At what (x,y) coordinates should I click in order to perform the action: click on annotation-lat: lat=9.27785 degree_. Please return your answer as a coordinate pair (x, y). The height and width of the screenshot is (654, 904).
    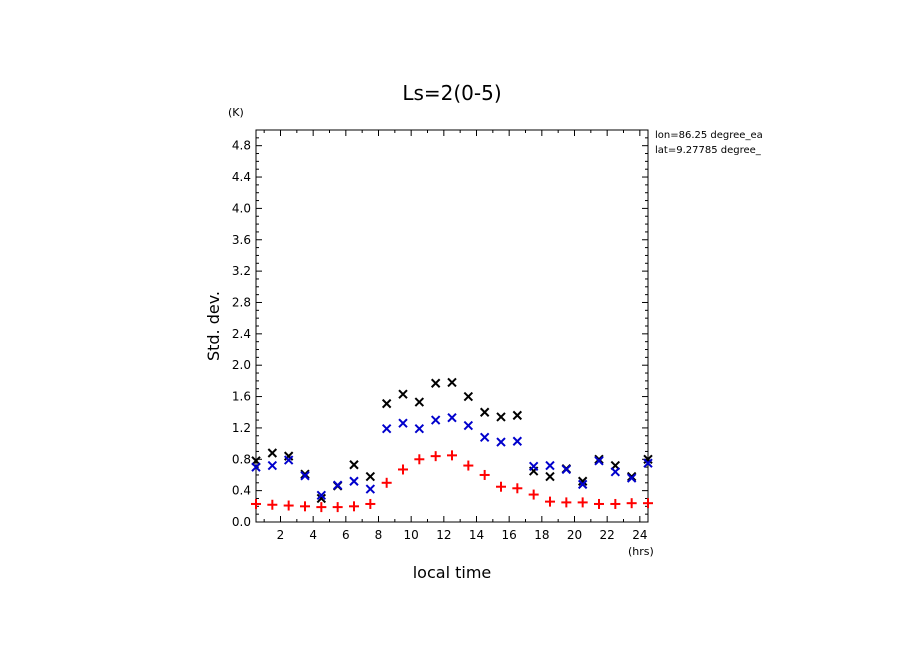
    Looking at the image, I should click on (708, 150).